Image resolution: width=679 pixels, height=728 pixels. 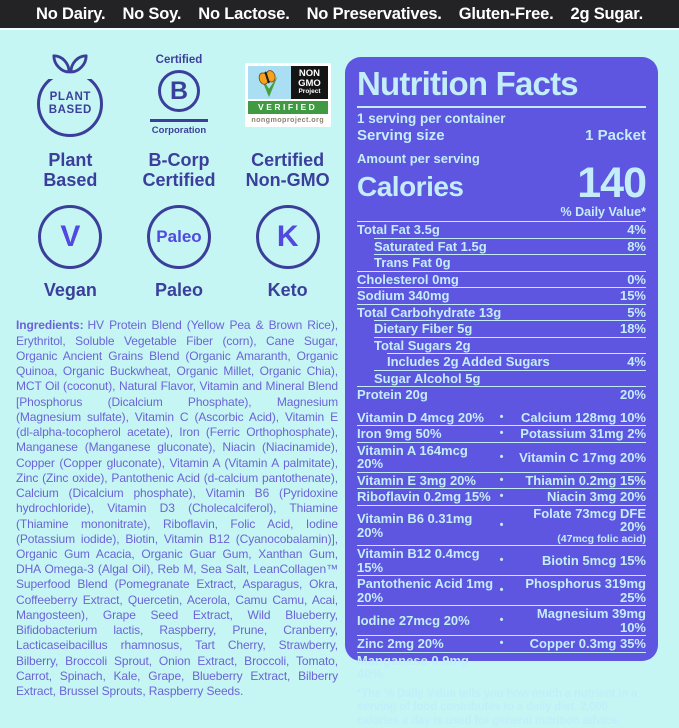 I want to click on claim-no-lactose: No Lactose., so click(x=244, y=13).